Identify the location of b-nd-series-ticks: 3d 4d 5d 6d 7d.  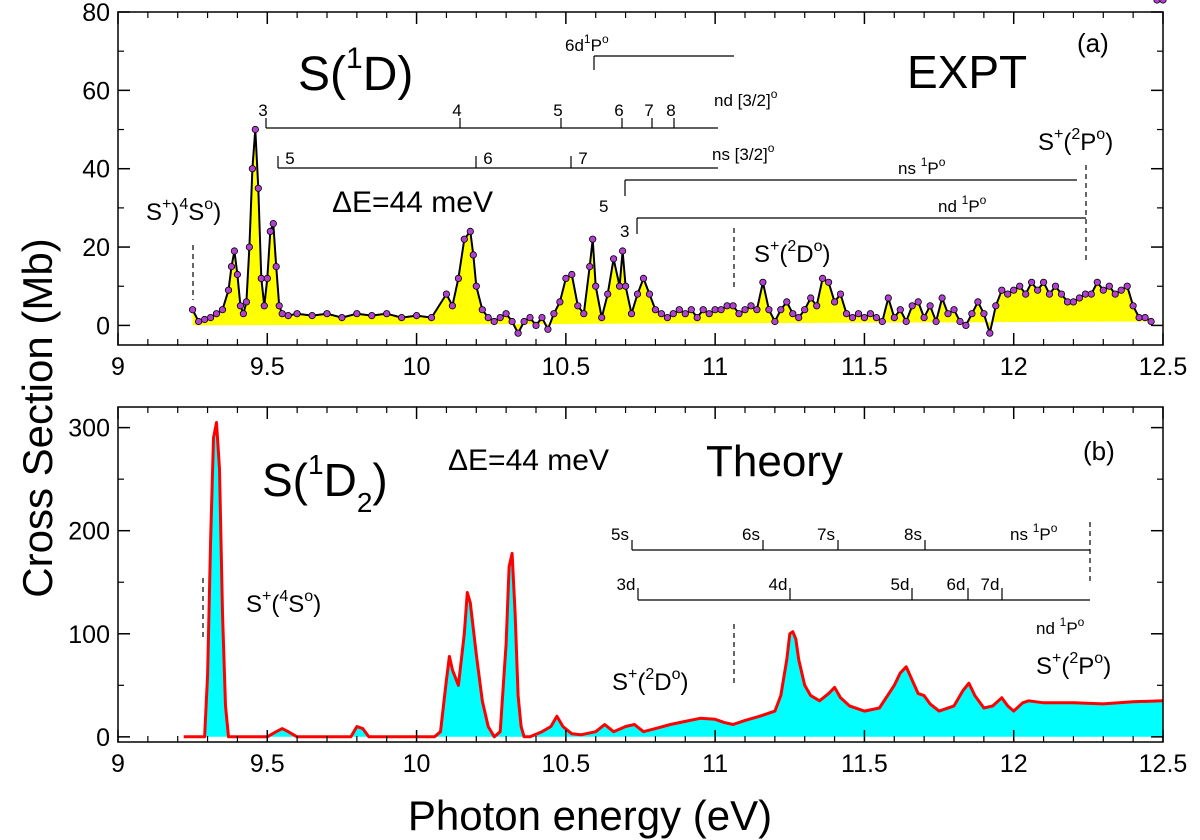
(810, 587).